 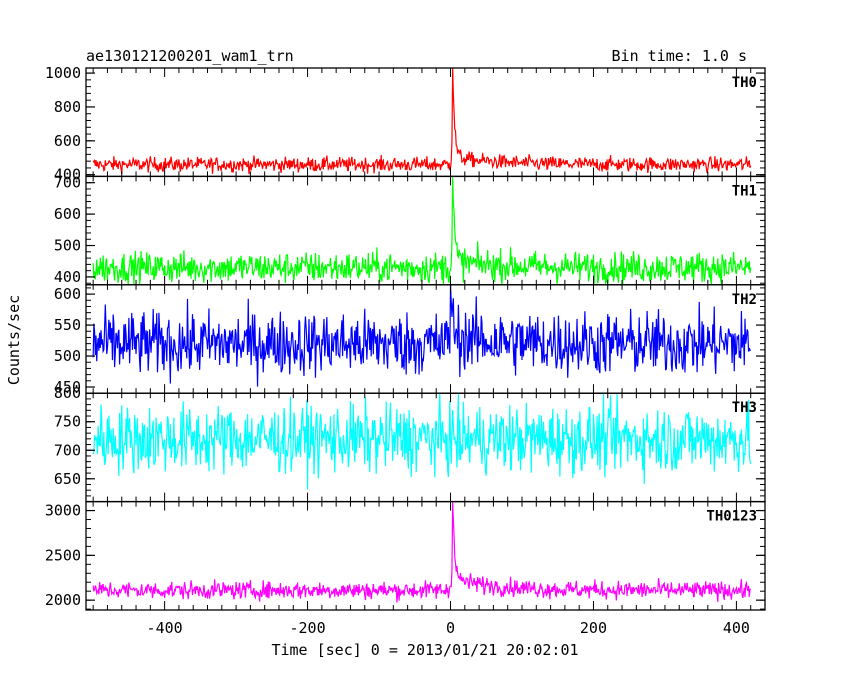 I want to click on series-line-th0123, so click(x=422, y=552).